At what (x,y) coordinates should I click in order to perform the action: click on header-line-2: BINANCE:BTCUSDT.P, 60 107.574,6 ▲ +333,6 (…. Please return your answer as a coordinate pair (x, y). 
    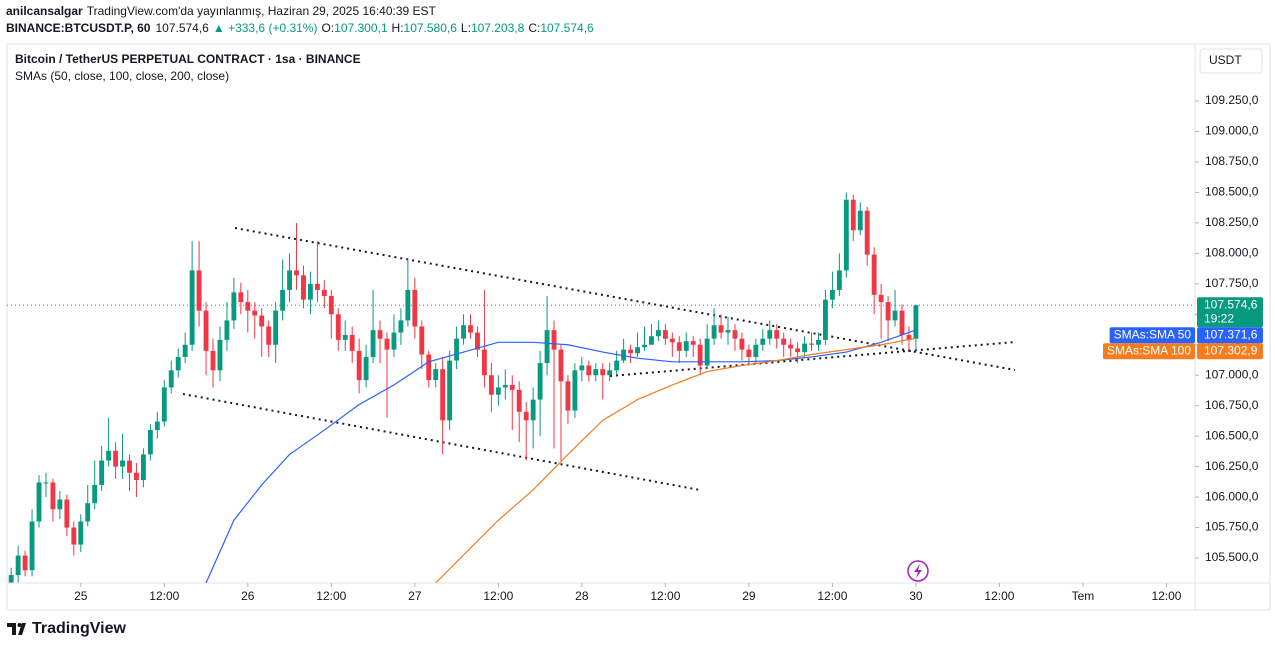
    Looking at the image, I should click on (300, 28).